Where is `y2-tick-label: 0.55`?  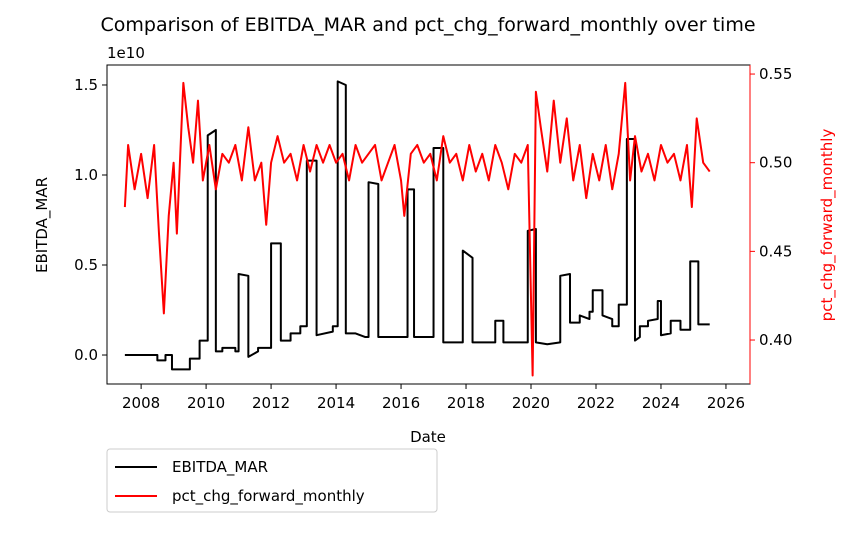
y2-tick-label: 0.55 is located at coordinates (775, 74).